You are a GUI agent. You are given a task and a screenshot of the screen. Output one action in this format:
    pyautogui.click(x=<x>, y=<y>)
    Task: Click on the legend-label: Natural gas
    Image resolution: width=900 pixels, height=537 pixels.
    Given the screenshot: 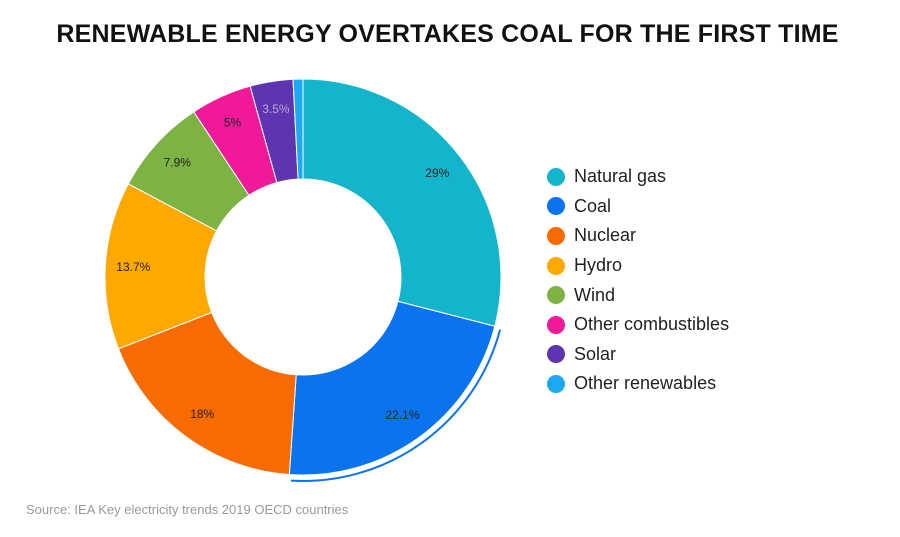 What is the action you would take?
    pyautogui.click(x=620, y=176)
    